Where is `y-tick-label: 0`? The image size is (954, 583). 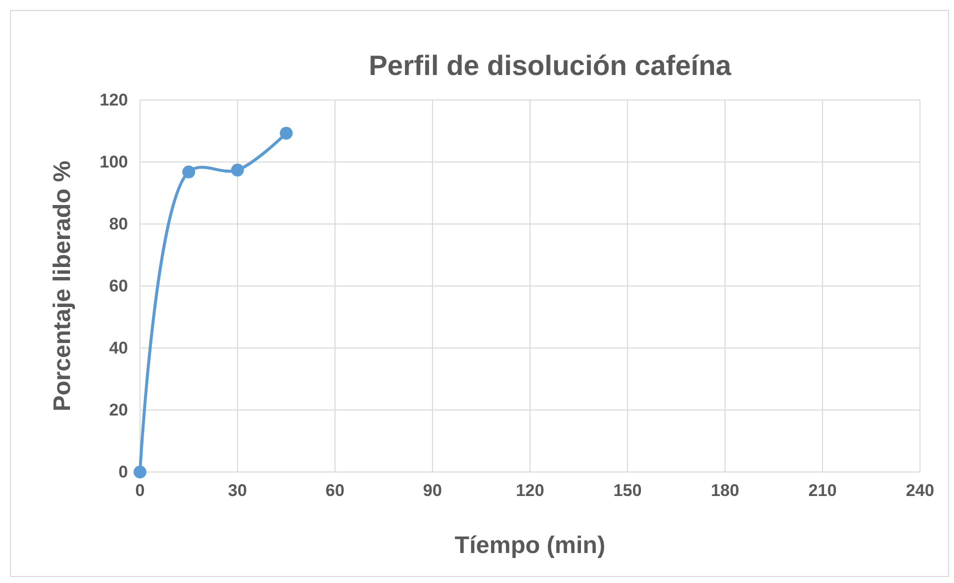
y-tick-label: 0 is located at coordinates (123, 472).